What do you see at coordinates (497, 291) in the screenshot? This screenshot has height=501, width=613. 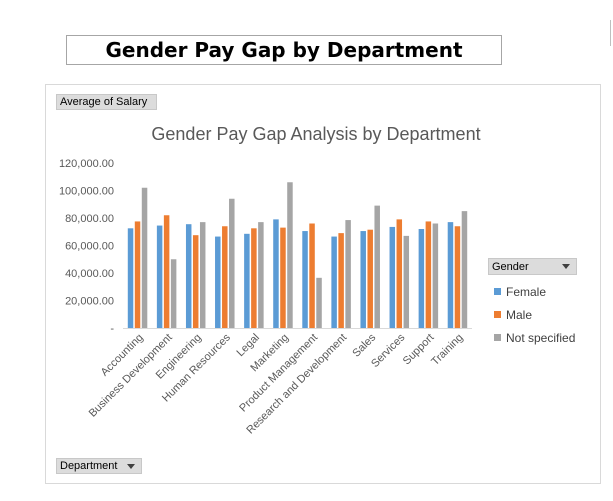 I see `legend-swatch-female` at bounding box center [497, 291].